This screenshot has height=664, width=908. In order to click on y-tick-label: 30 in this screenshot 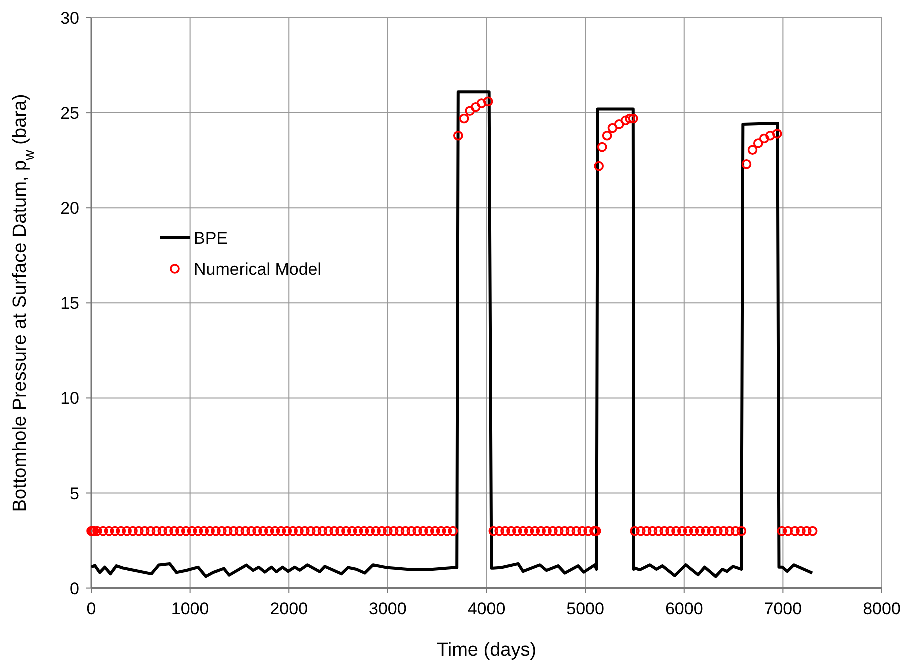, I will do `click(70, 18)`.